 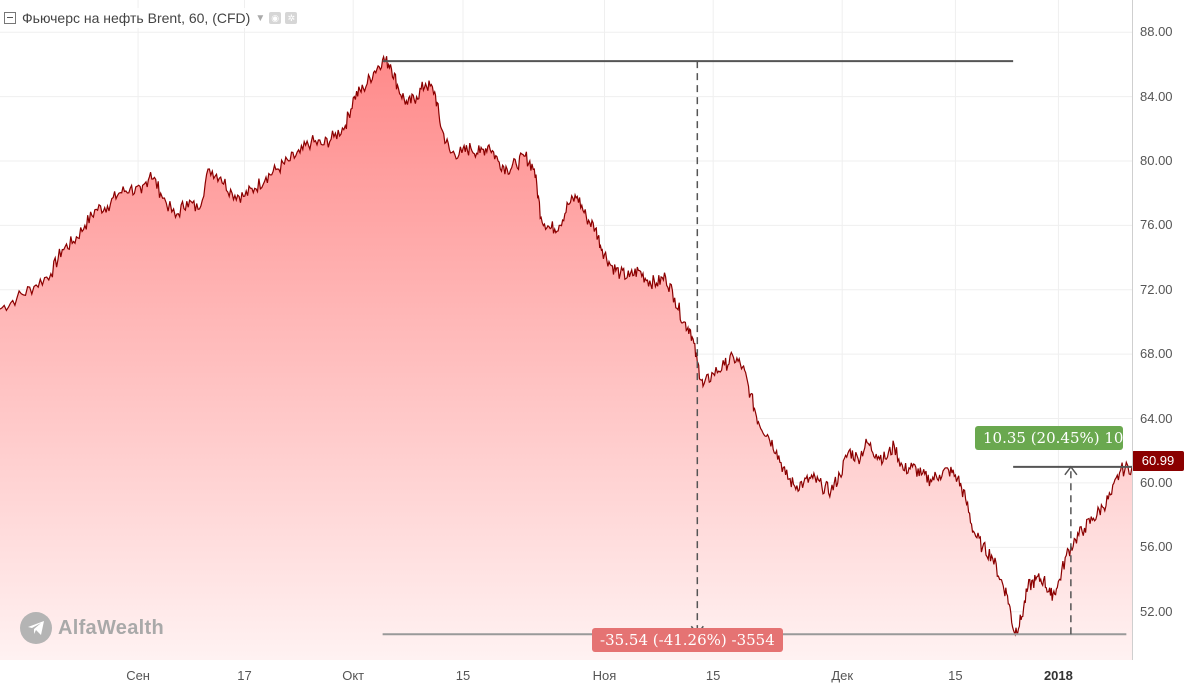 I want to click on x-tick-label: 17, so click(x=244, y=675).